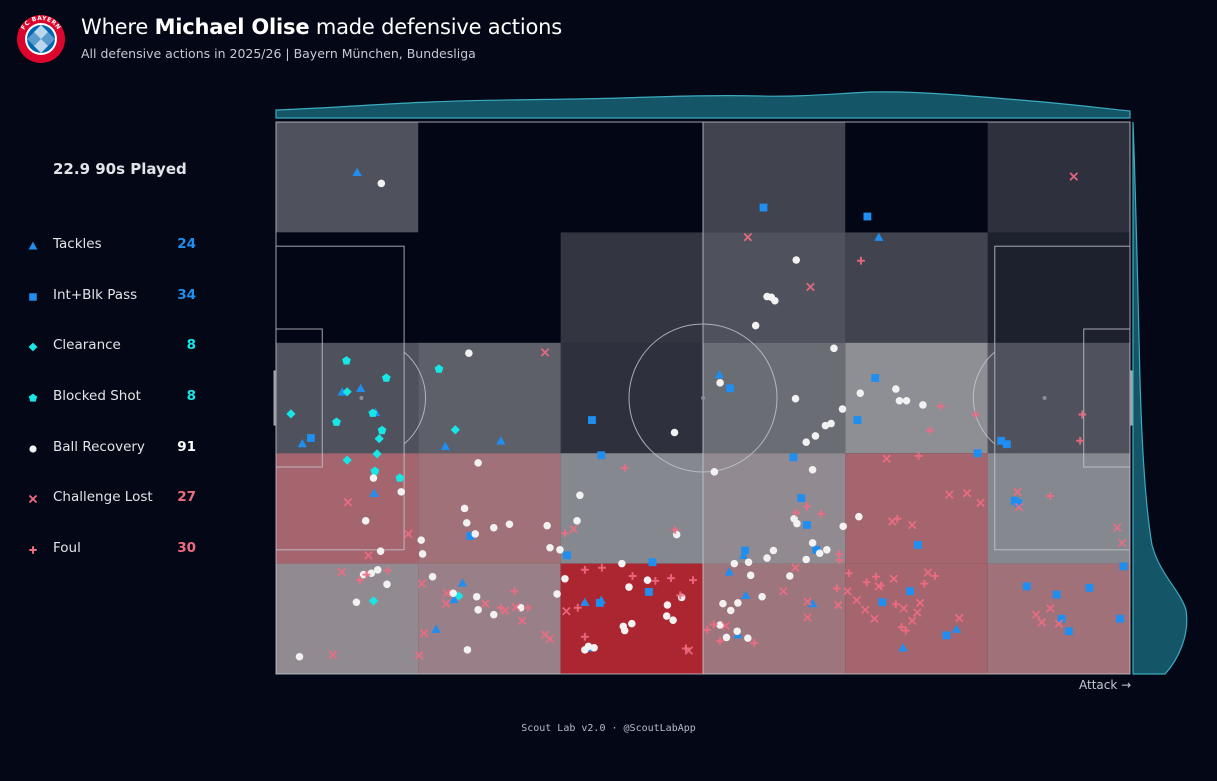  Describe the element at coordinates (99, 447) in the screenshot. I see `legend-label: Ball Recovery` at that location.